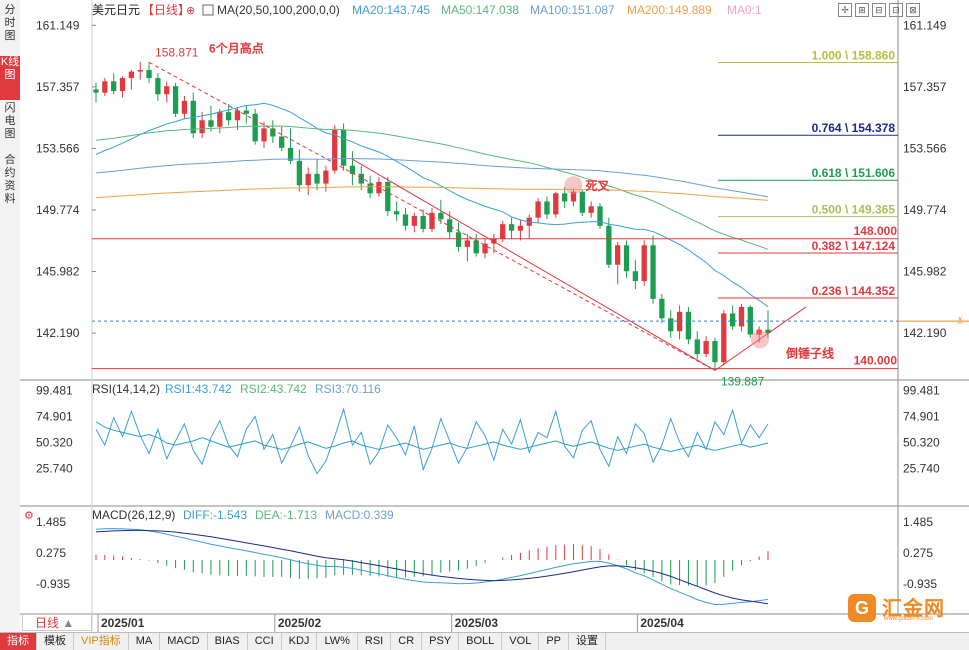 The width and height of the screenshot is (969, 650). Describe the element at coordinates (10, 179) in the screenshot. I see `tab-contract-info: 合约资料` at that location.